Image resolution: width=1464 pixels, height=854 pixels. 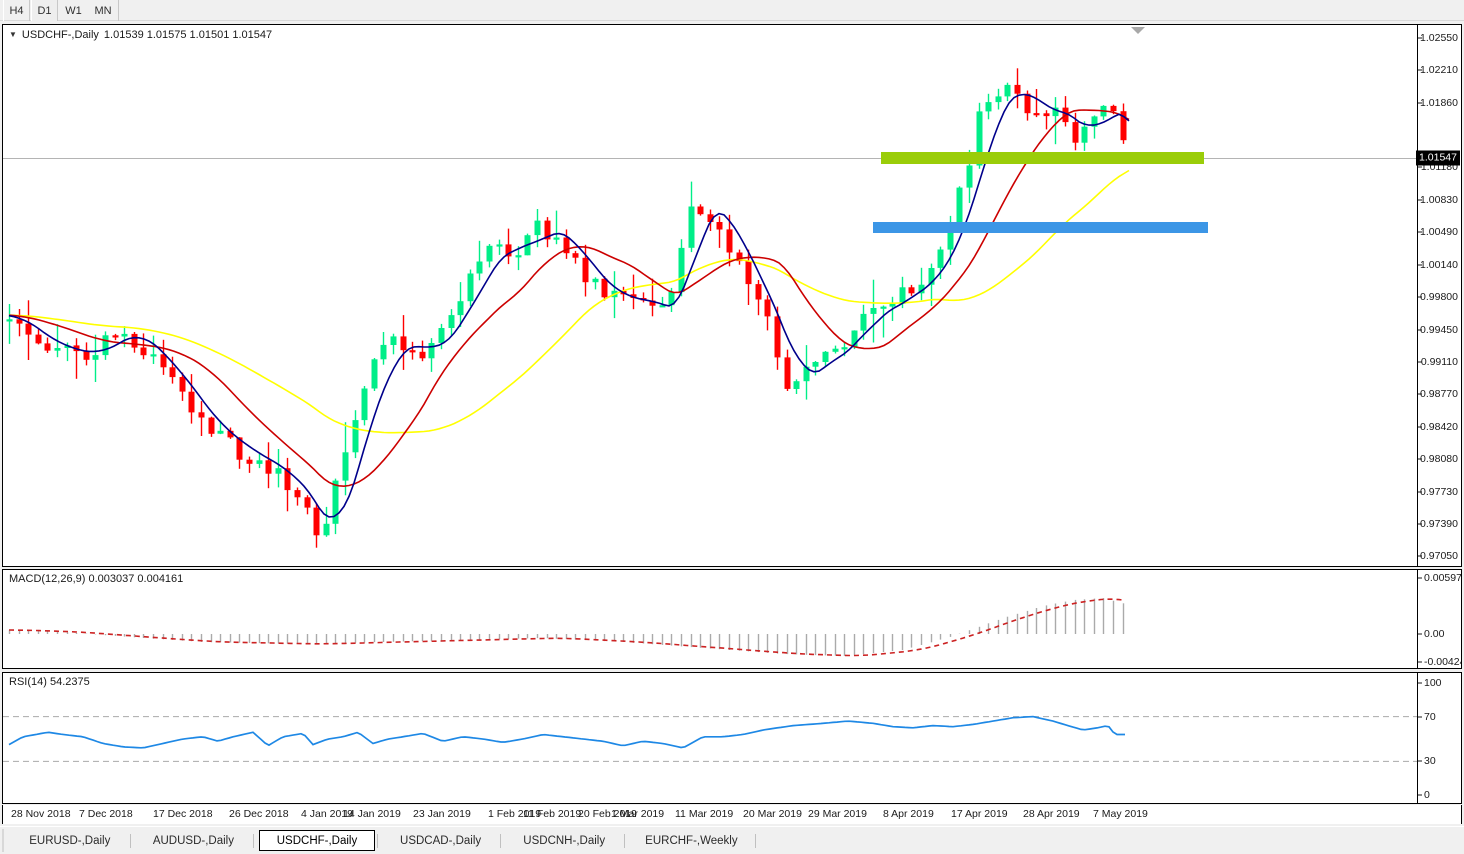 What do you see at coordinates (1120, 814) in the screenshot?
I see `date-axis-label: 7 May 2019` at bounding box center [1120, 814].